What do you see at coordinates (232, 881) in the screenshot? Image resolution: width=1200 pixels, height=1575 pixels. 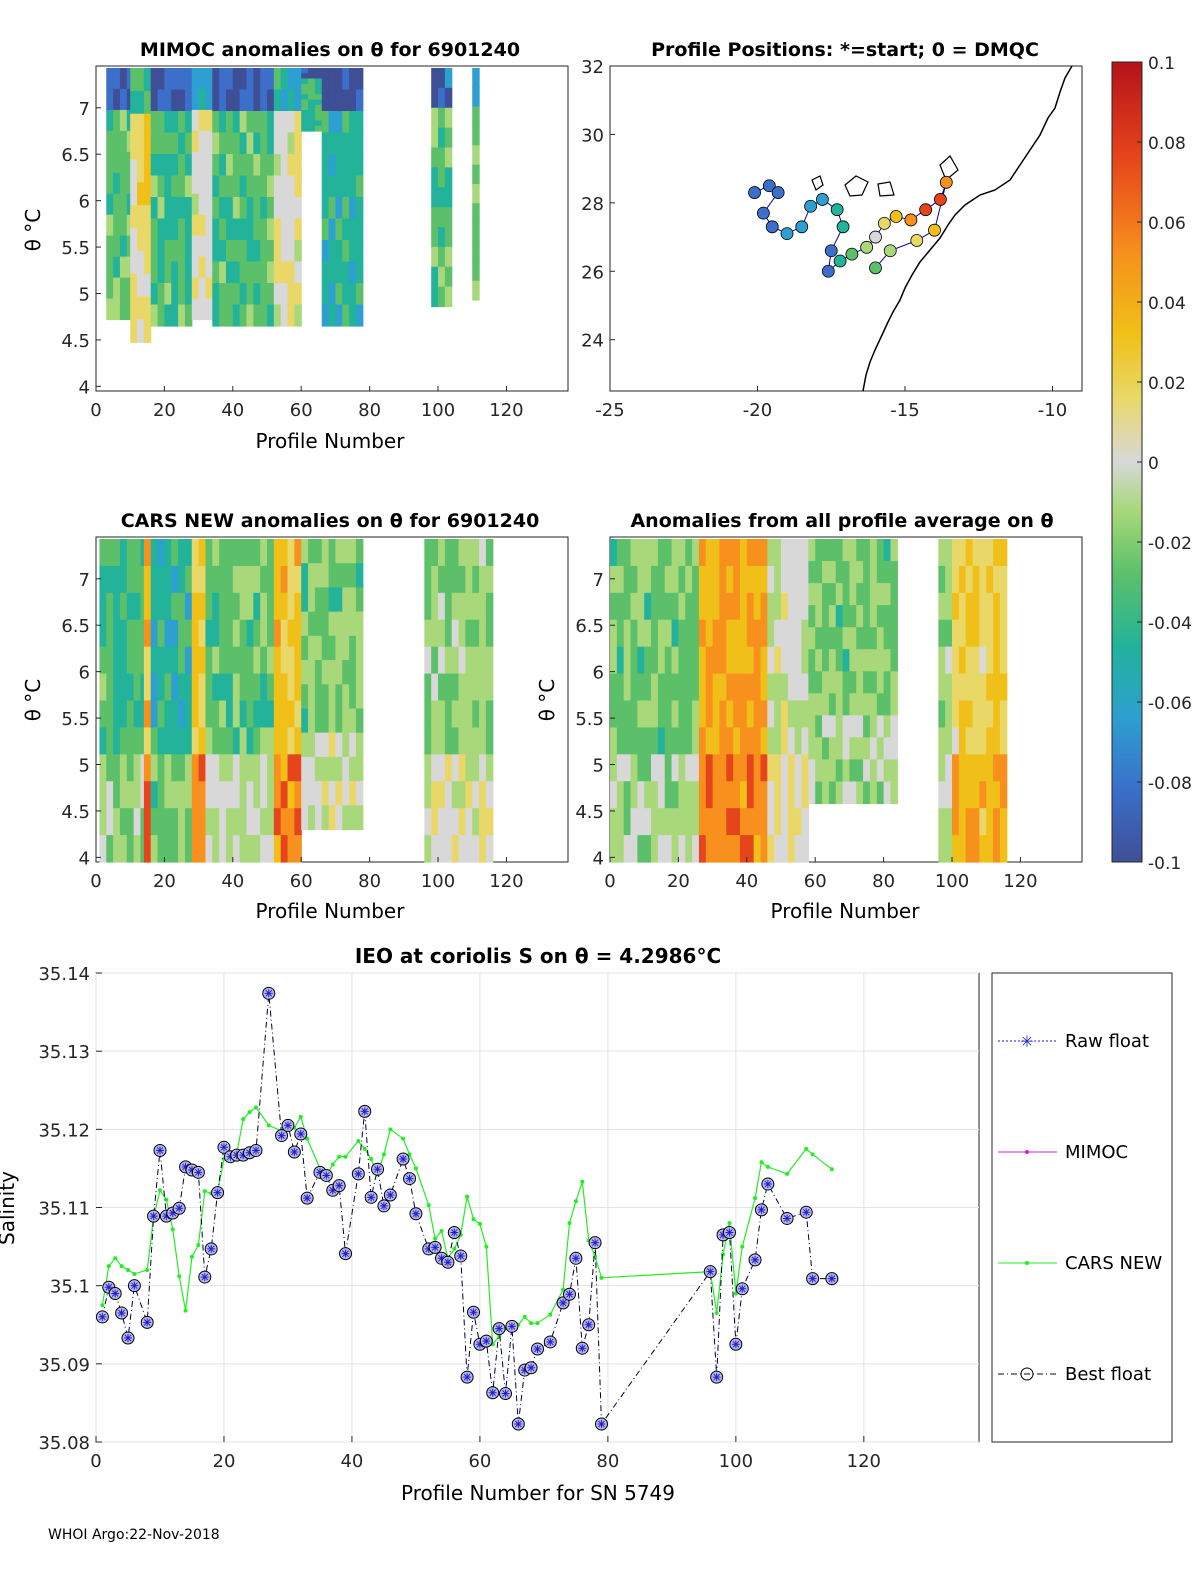 I see `cars-xtick-label: 40` at bounding box center [232, 881].